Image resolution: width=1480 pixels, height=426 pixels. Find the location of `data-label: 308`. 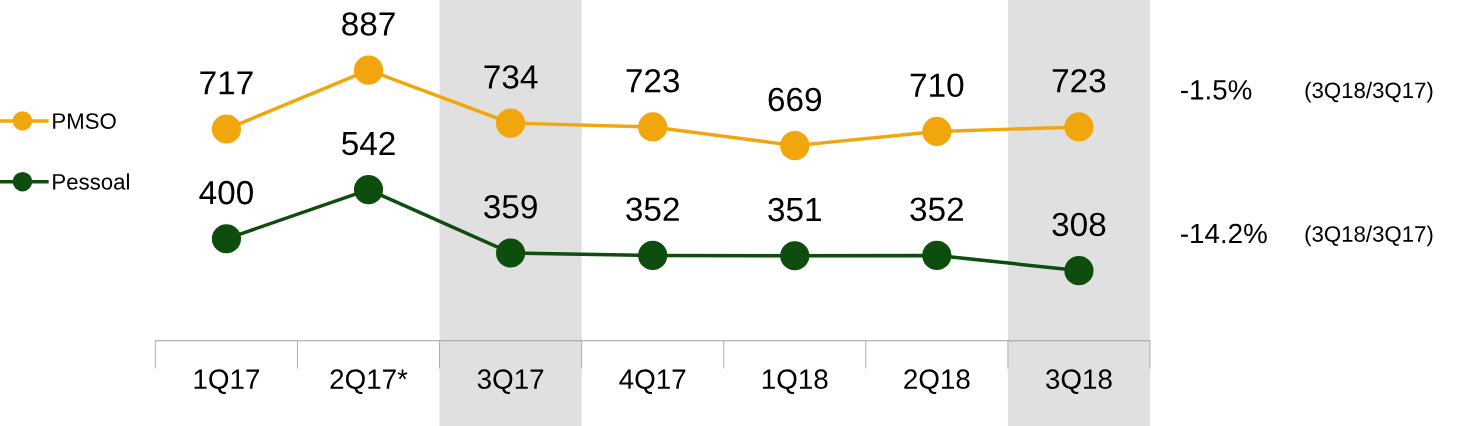

data-label: 308 is located at coordinates (1079, 224).